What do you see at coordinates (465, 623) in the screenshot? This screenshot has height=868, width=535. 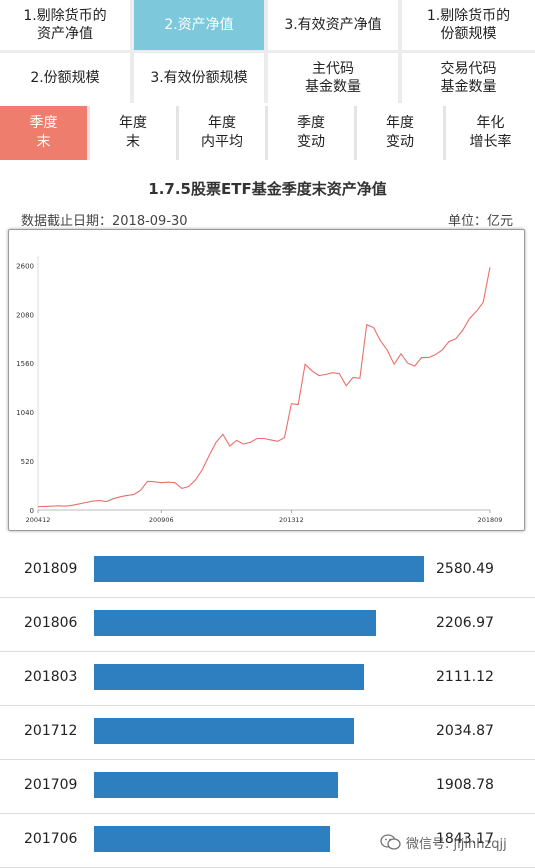 I see `bar-row-value: 2206.97` at bounding box center [465, 623].